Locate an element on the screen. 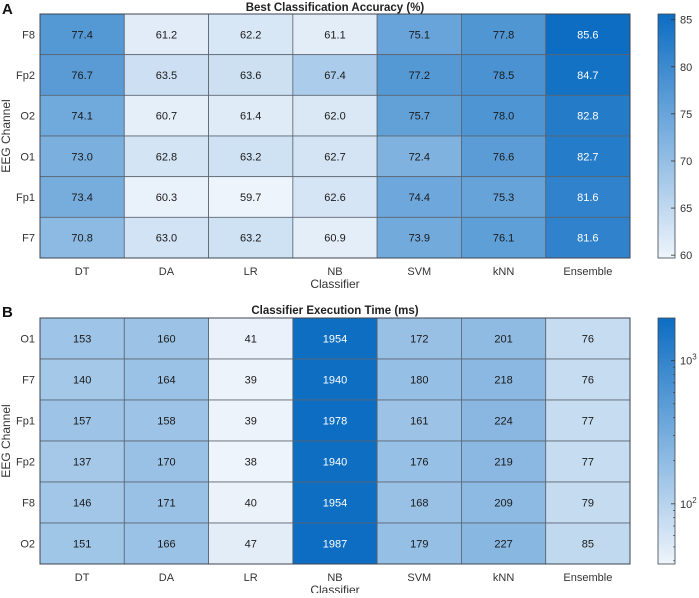 Image resolution: width=699 pixels, height=598 pixels. panel-label: B is located at coordinates (7, 312).